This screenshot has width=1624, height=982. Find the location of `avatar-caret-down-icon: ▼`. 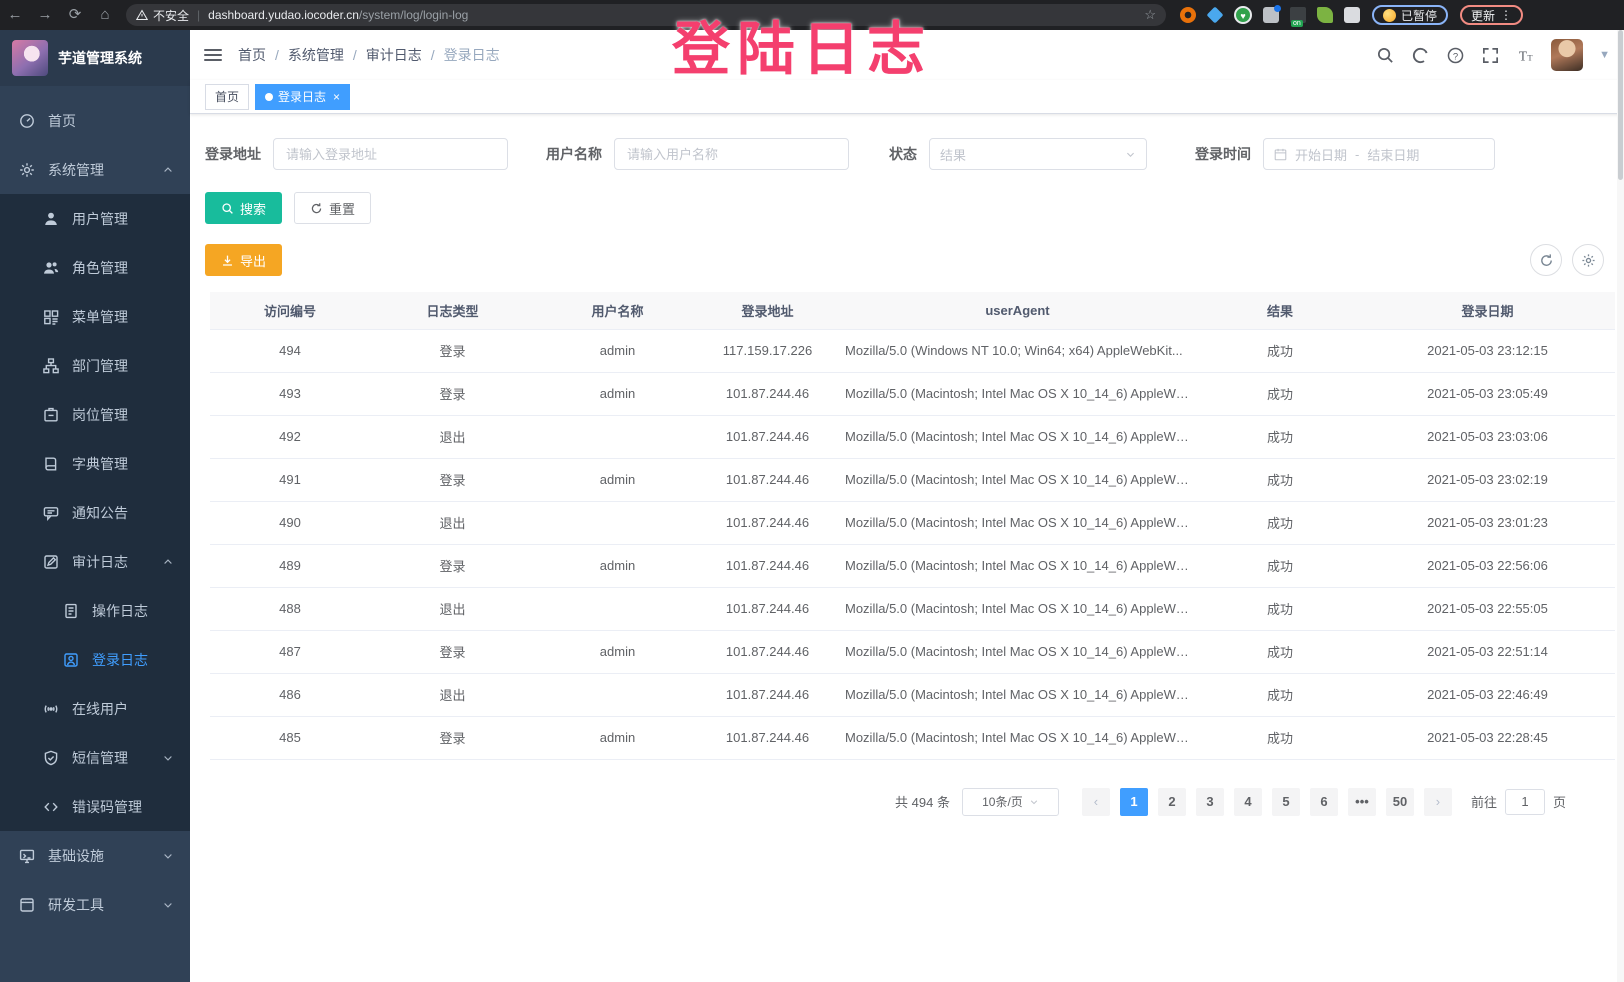

avatar-caret-down-icon: ▼ is located at coordinates (1604, 55).